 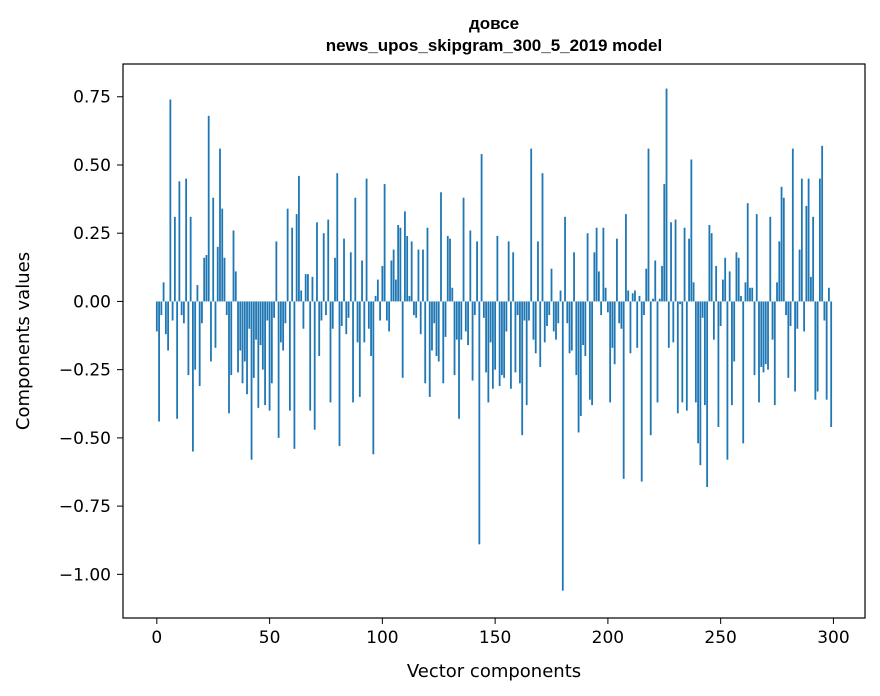 I want to click on y-tick-label: −0.25, so click(x=85, y=371).